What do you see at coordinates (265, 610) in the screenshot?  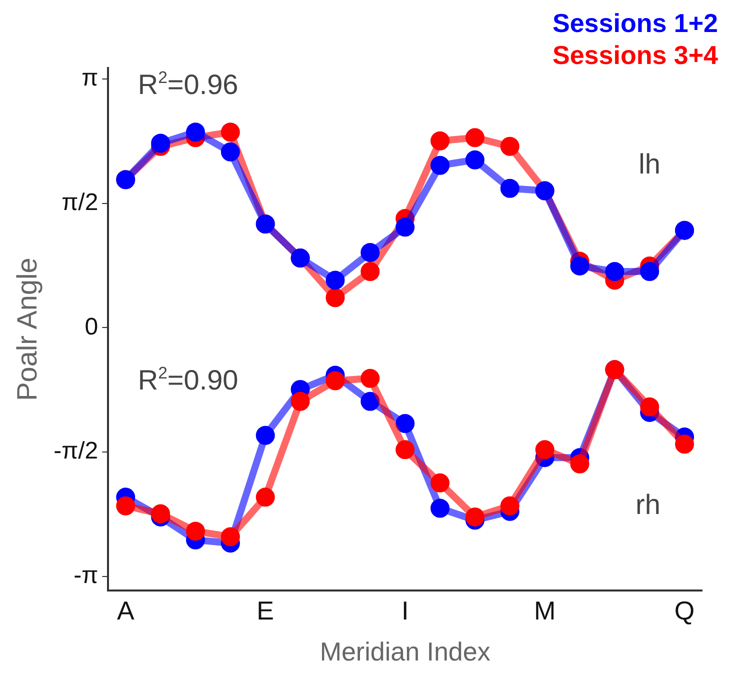 I see `x-tick-label: E` at bounding box center [265, 610].